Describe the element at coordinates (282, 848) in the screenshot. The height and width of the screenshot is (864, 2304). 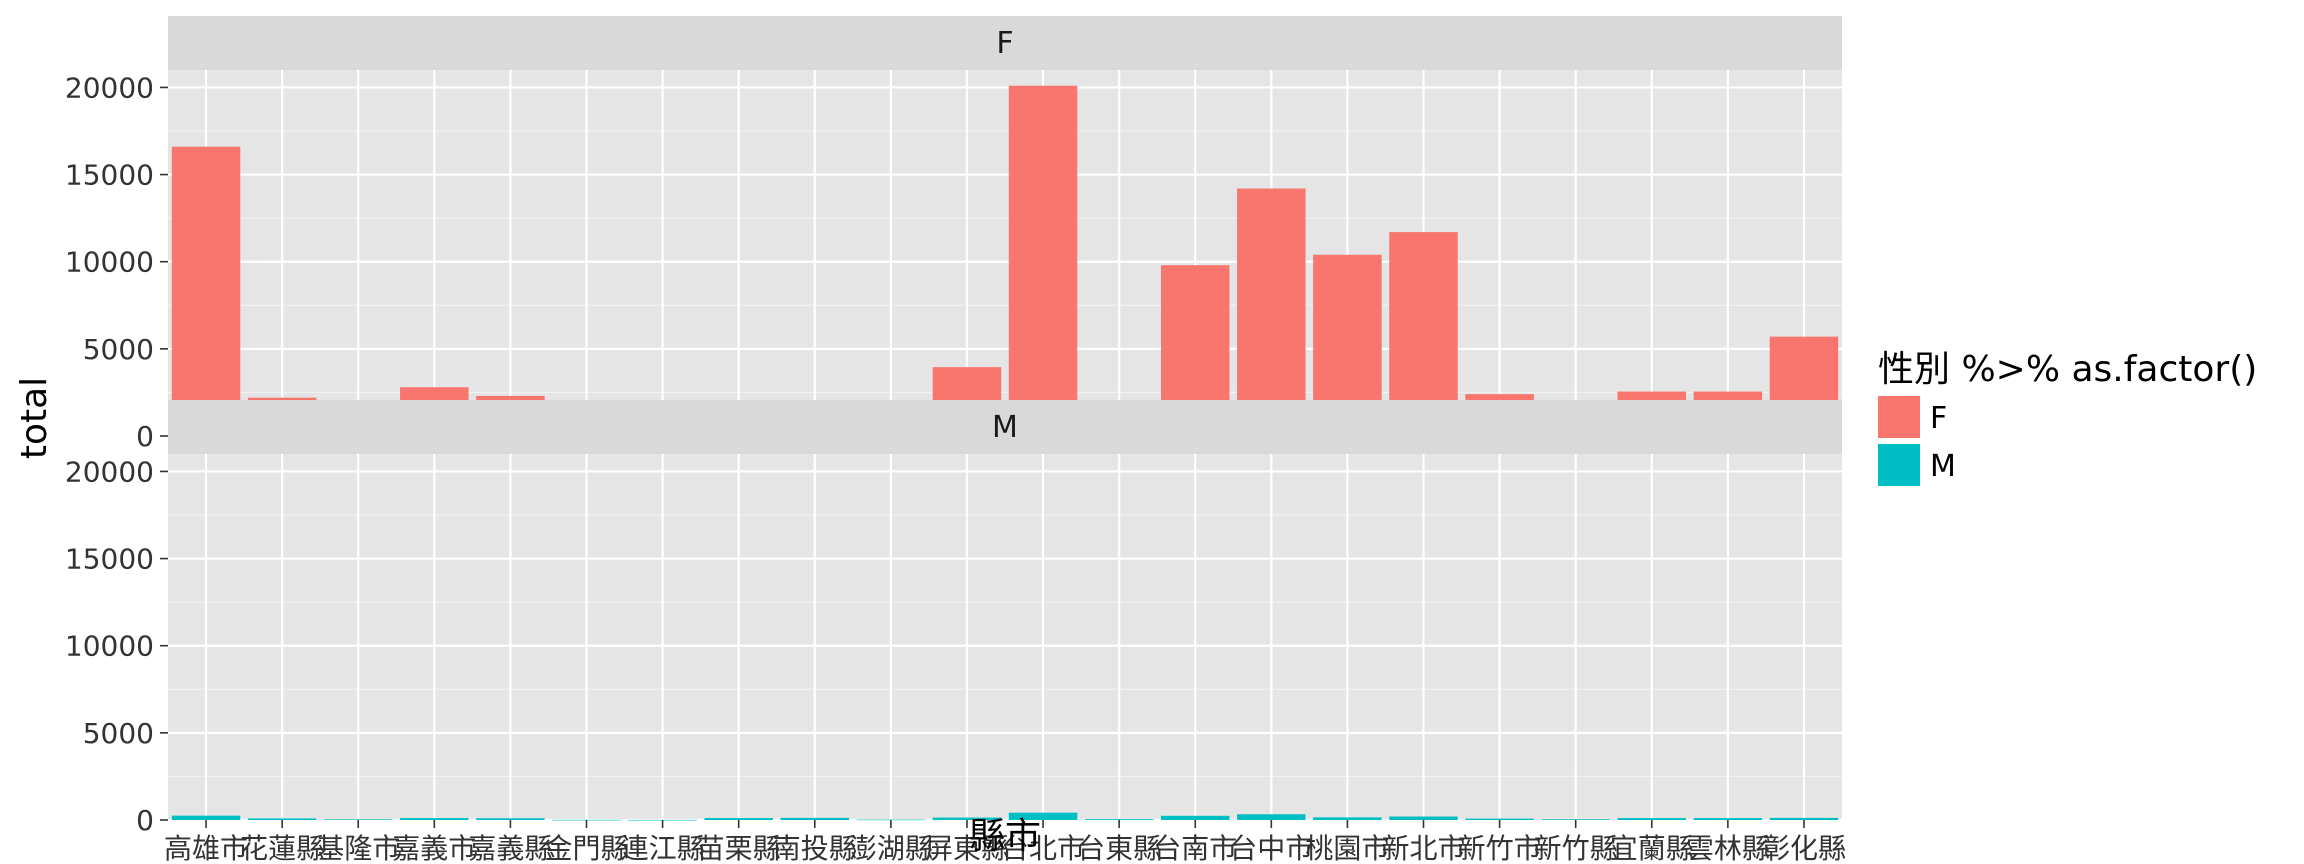
I see `x-tick-label: 花蓮縣` at that location.